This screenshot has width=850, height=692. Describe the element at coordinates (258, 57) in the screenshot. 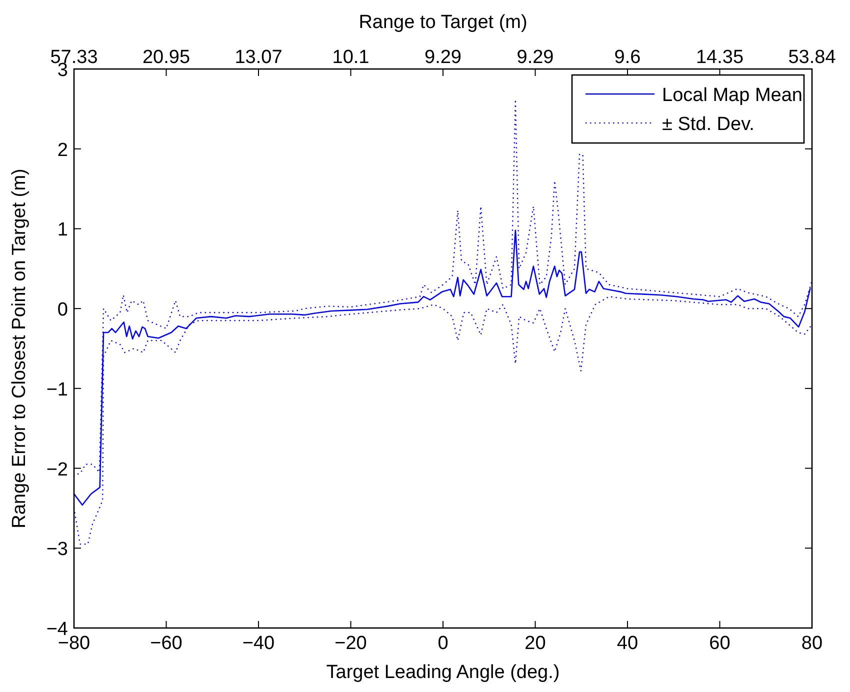

I see `text: 13.07` at that location.